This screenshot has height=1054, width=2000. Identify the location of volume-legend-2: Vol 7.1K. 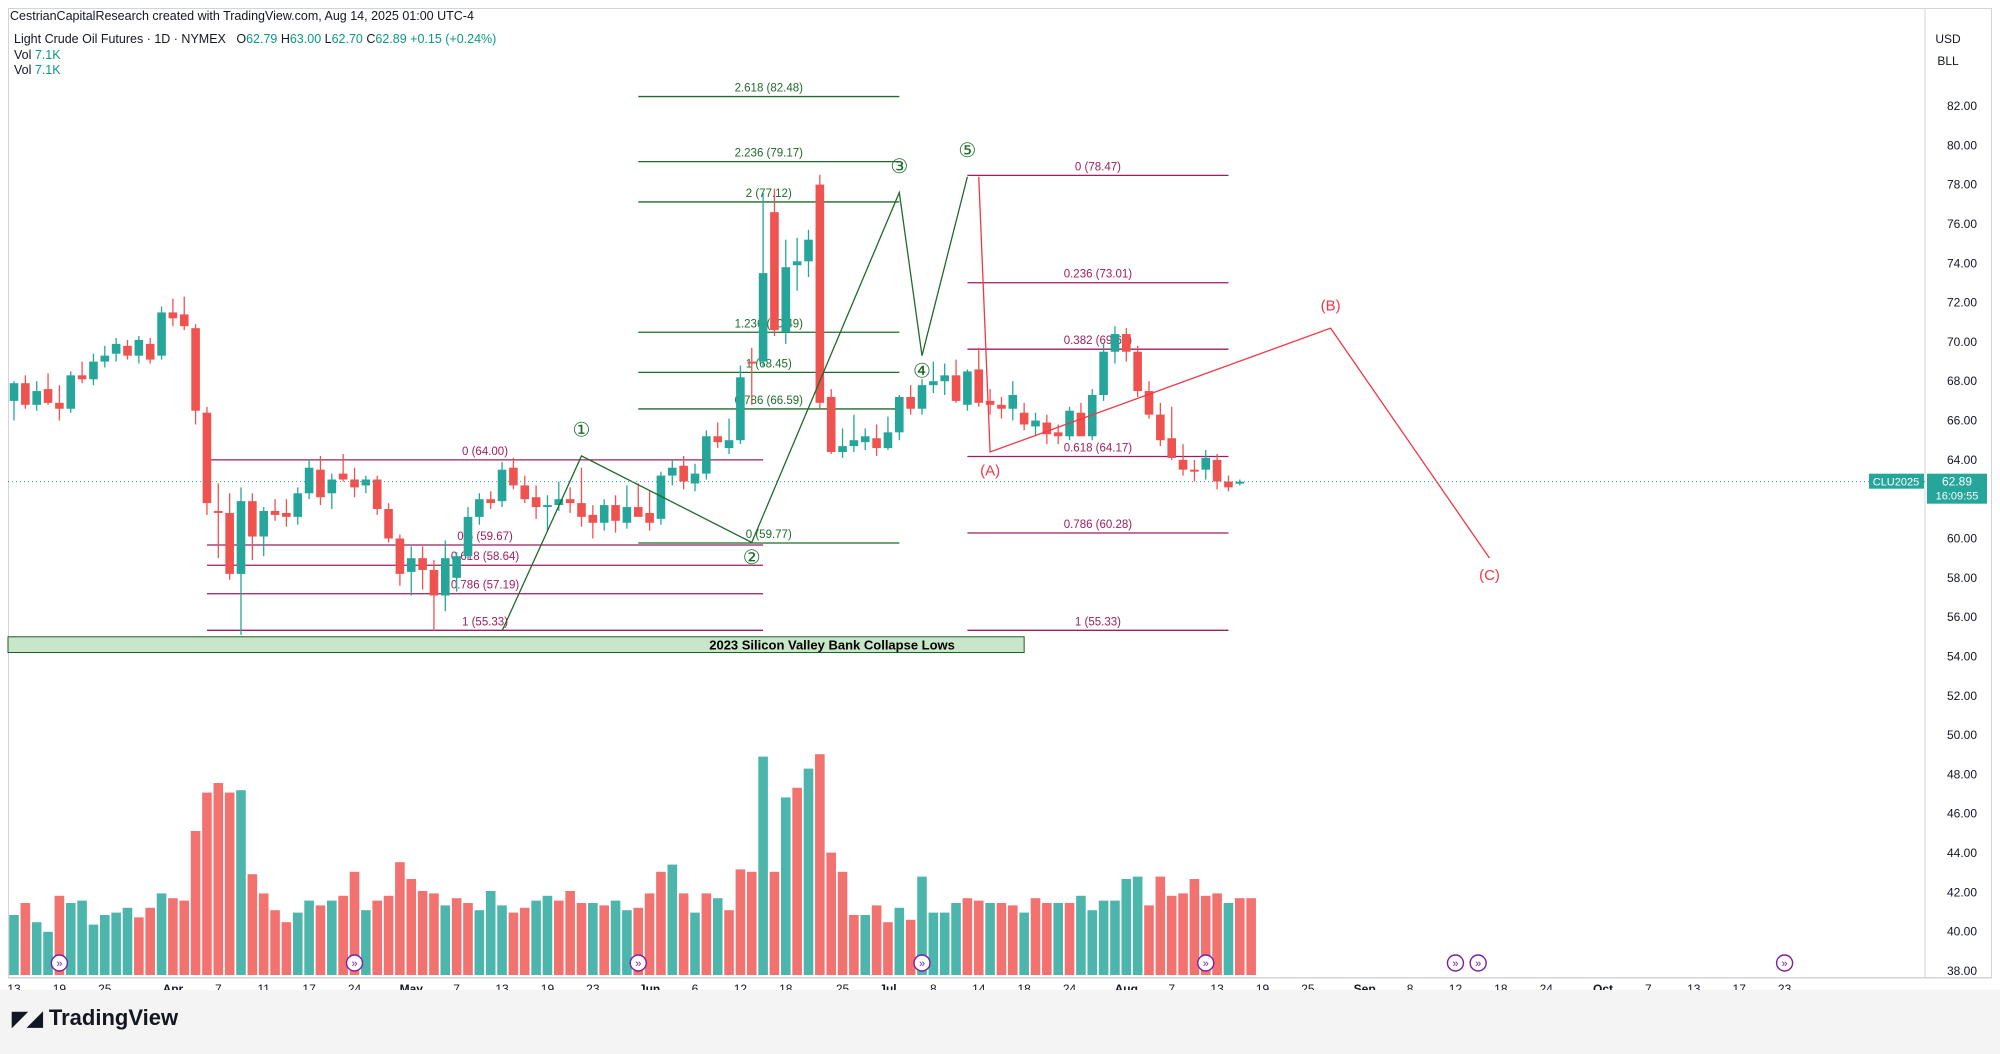
(37, 70).